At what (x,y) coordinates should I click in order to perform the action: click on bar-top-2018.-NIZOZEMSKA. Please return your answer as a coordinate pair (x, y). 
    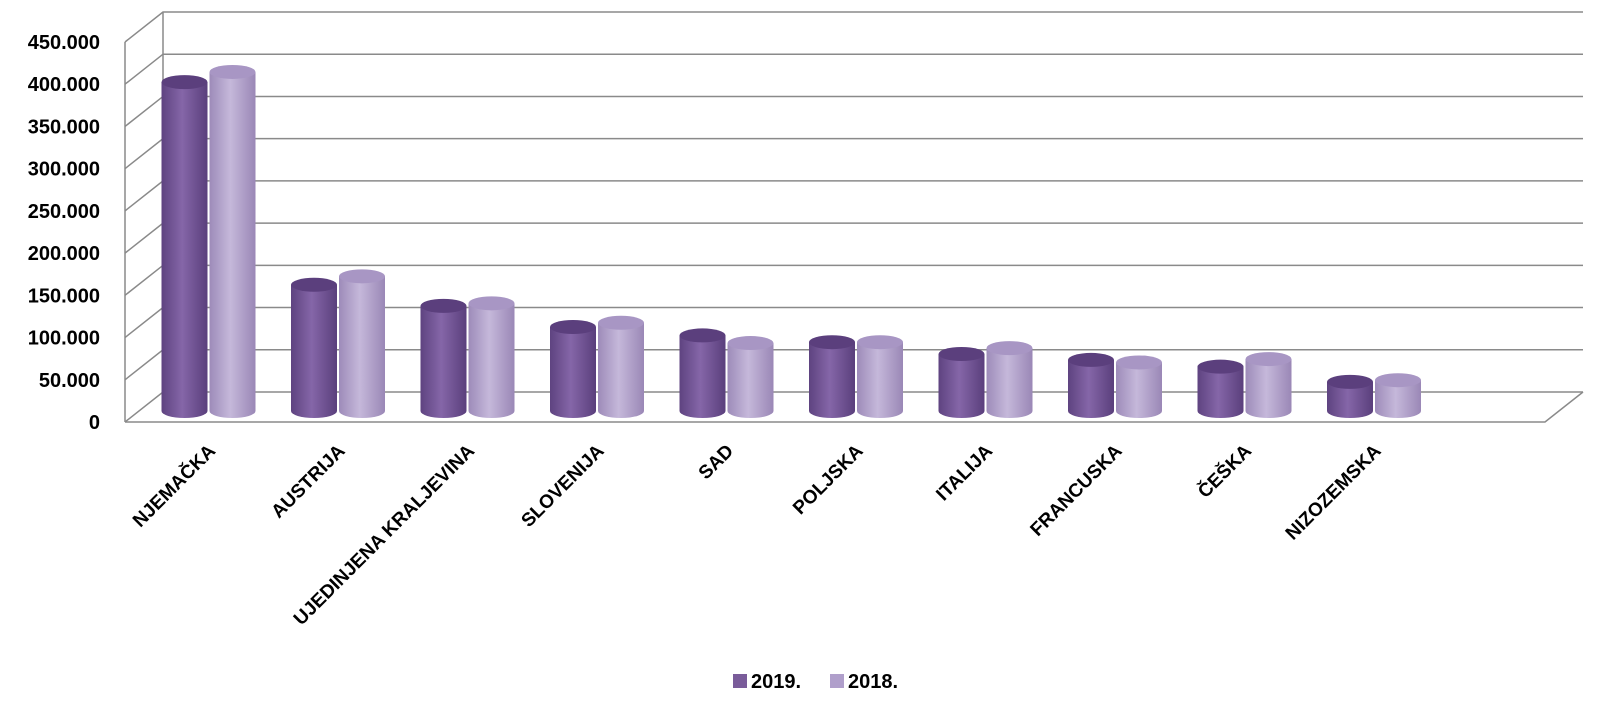
    Looking at the image, I should click on (1398, 380).